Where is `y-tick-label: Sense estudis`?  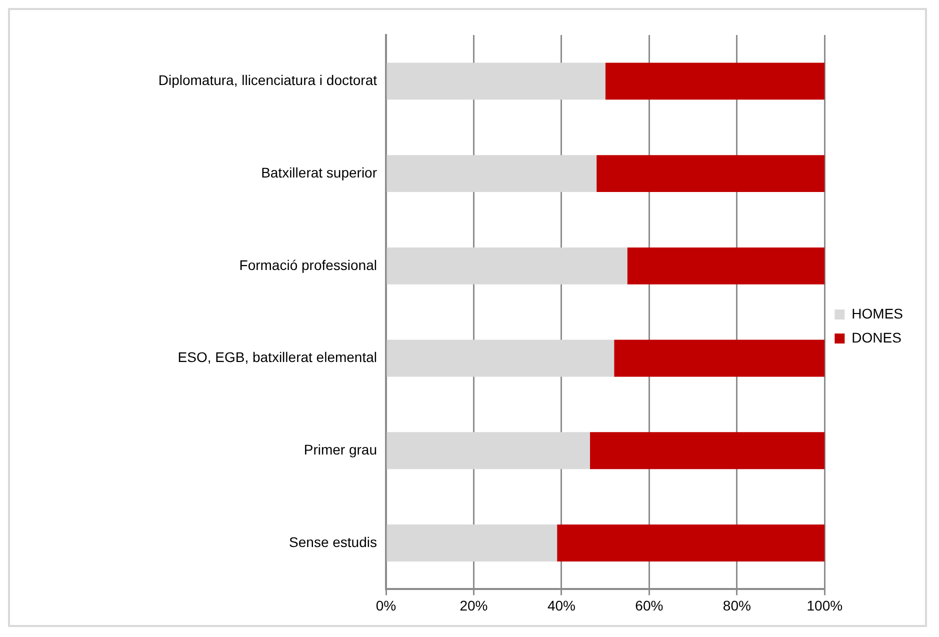 y-tick-label: Sense estudis is located at coordinates (333, 542).